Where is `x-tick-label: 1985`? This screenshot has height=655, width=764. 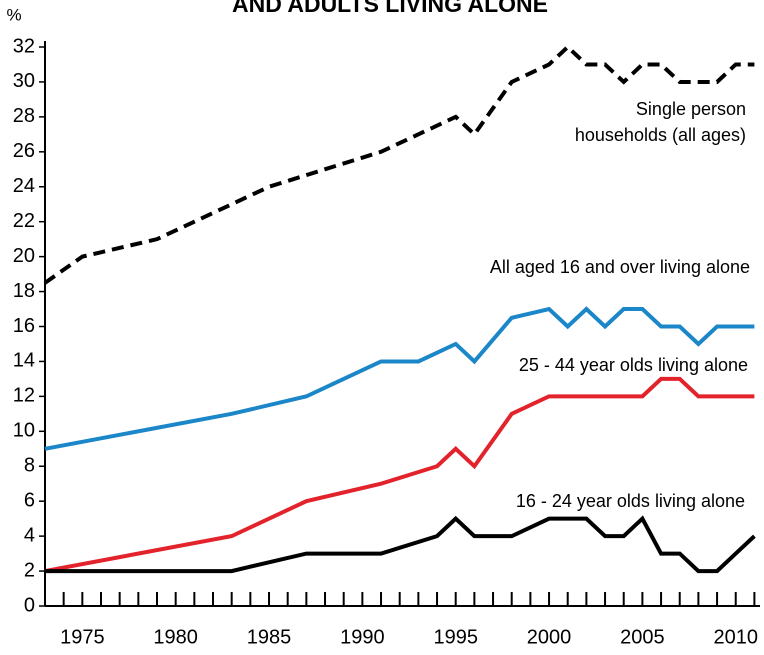 x-tick-label: 1985 is located at coordinates (269, 637).